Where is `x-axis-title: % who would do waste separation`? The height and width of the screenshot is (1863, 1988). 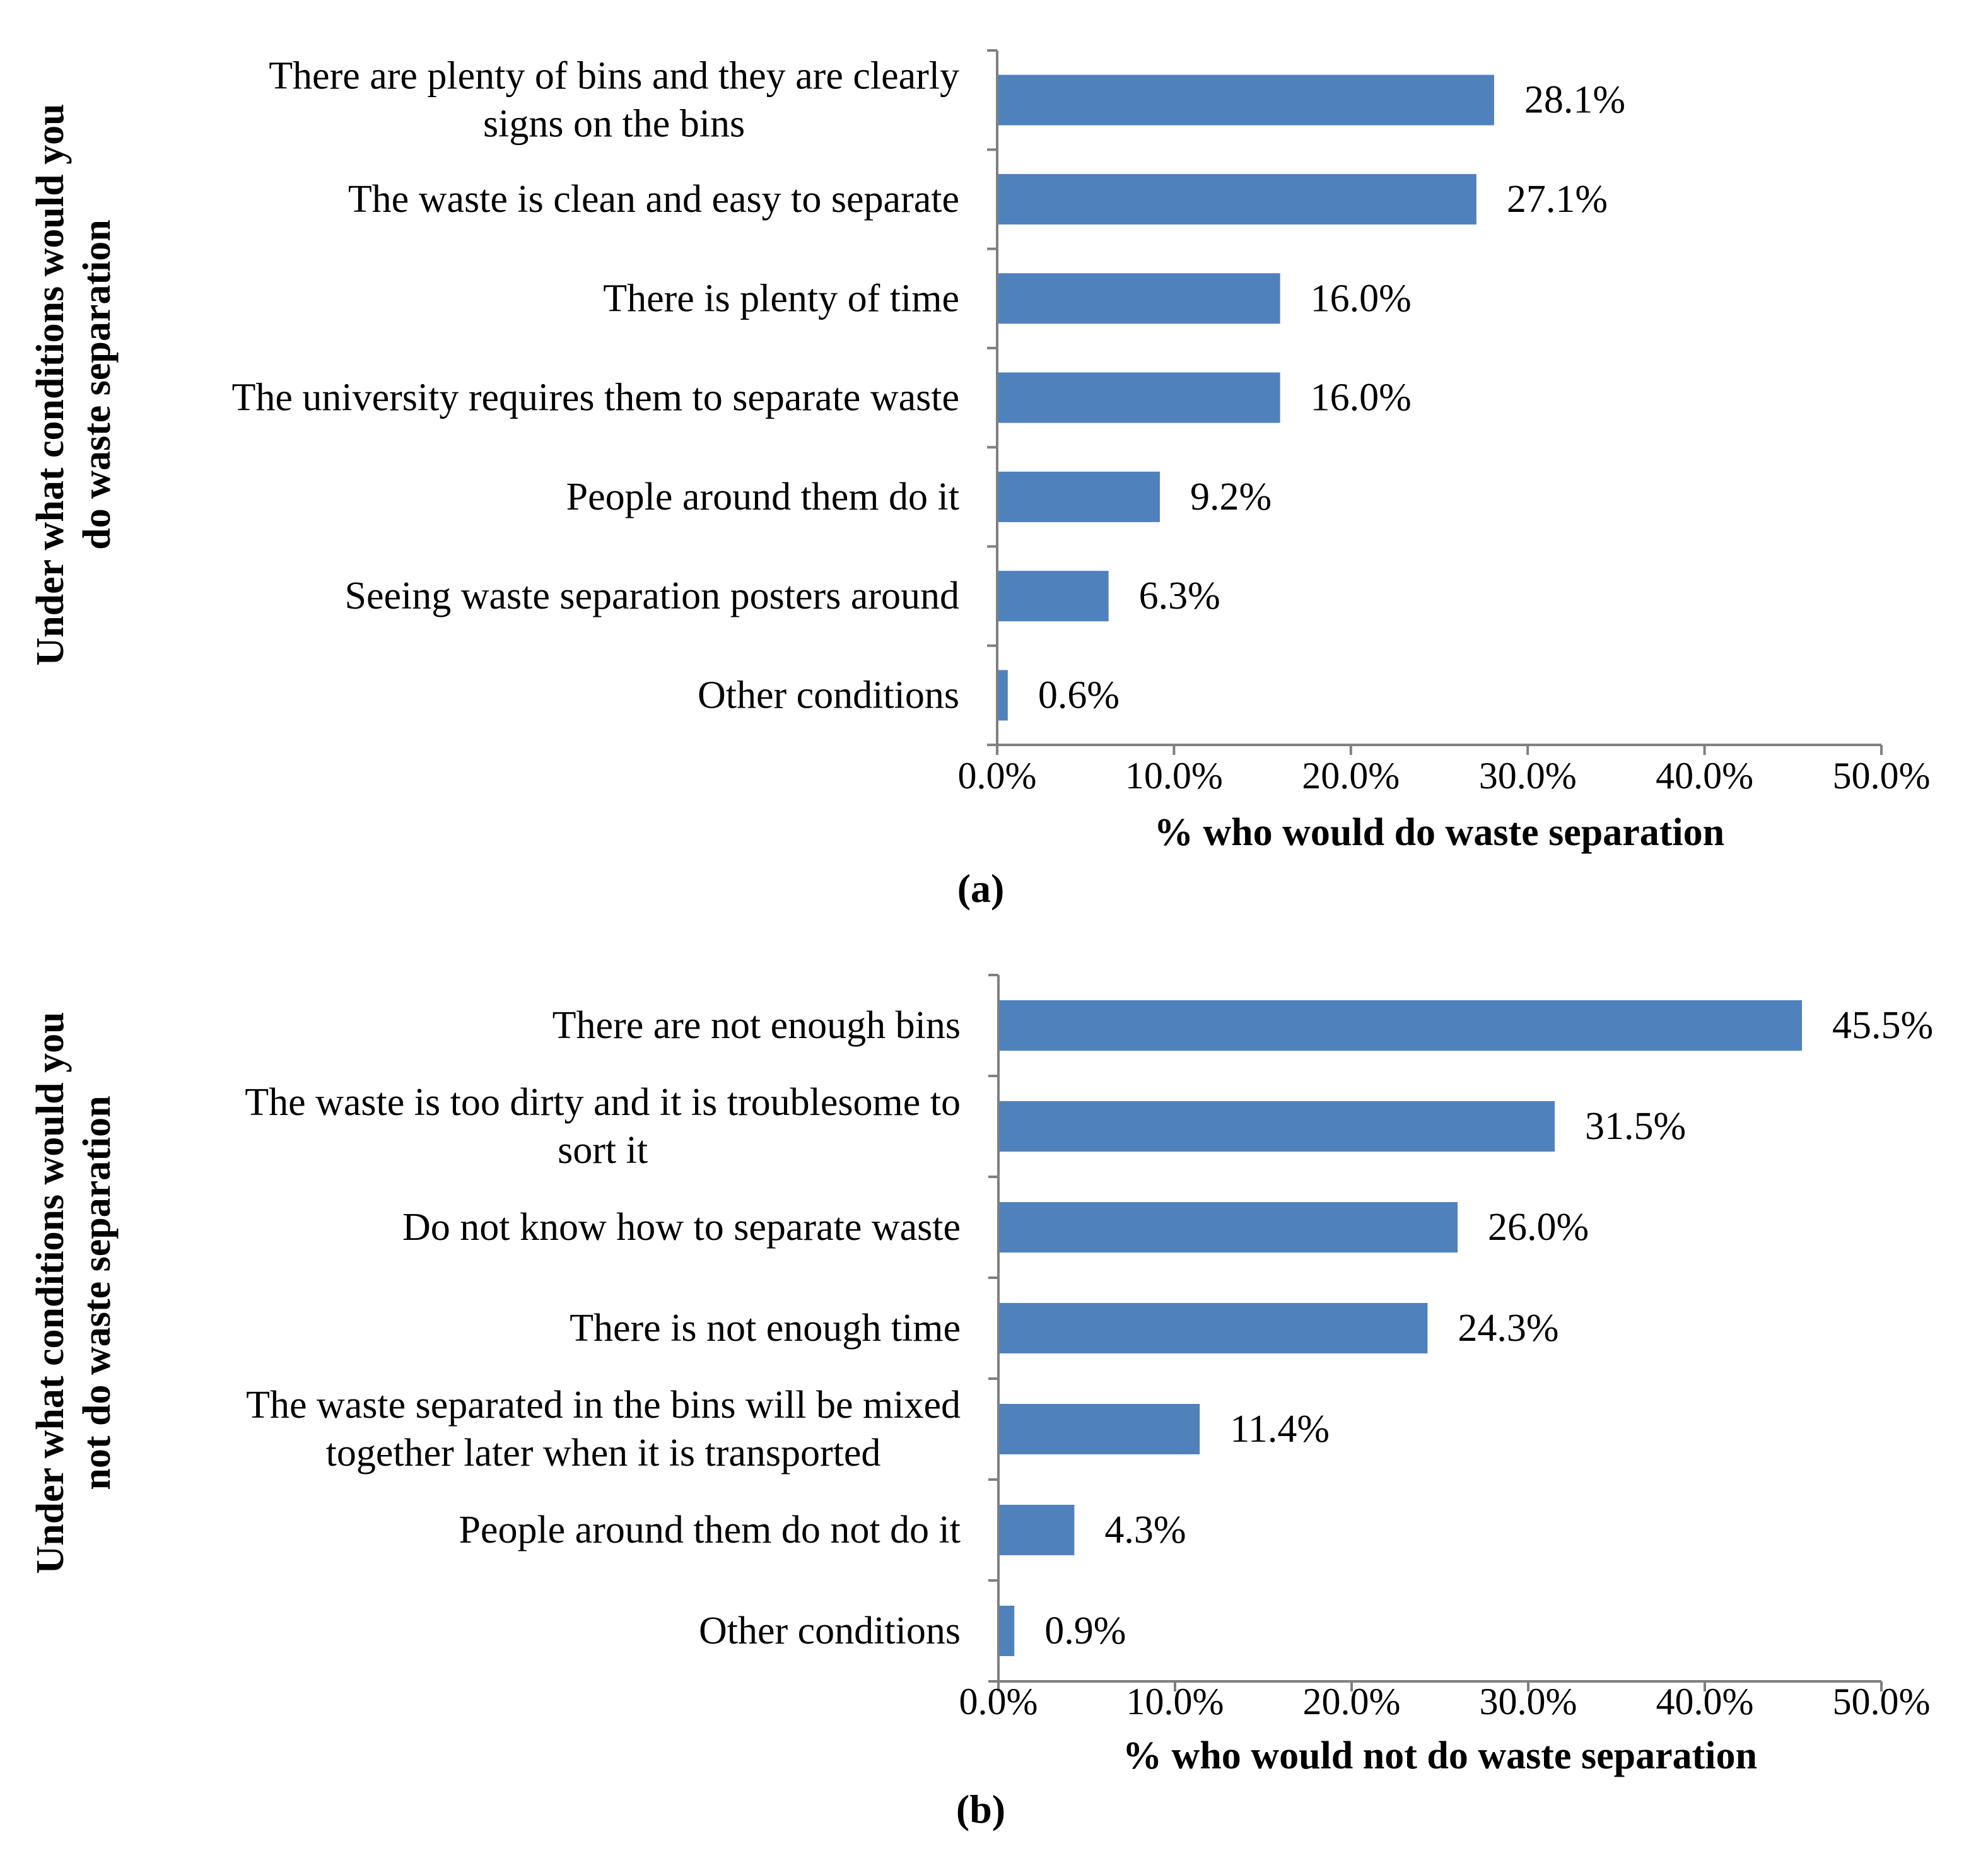 x-axis-title: % who would do waste separation is located at coordinates (1439, 832).